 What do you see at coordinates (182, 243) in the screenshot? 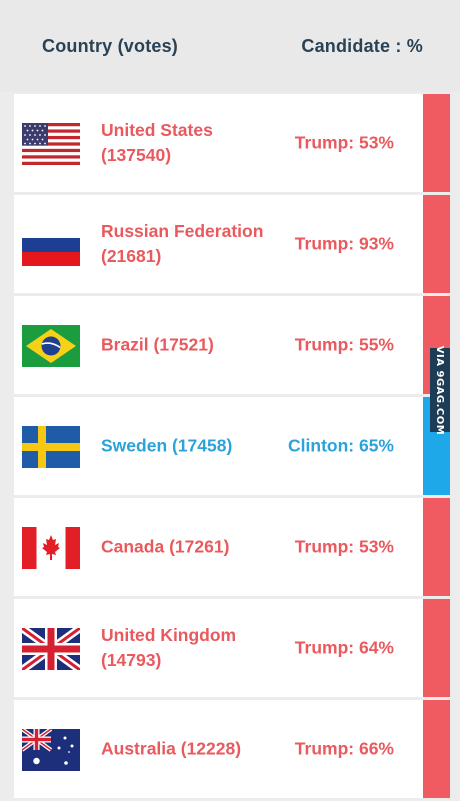
I see `country-name: Russian Federation (21681)` at bounding box center [182, 243].